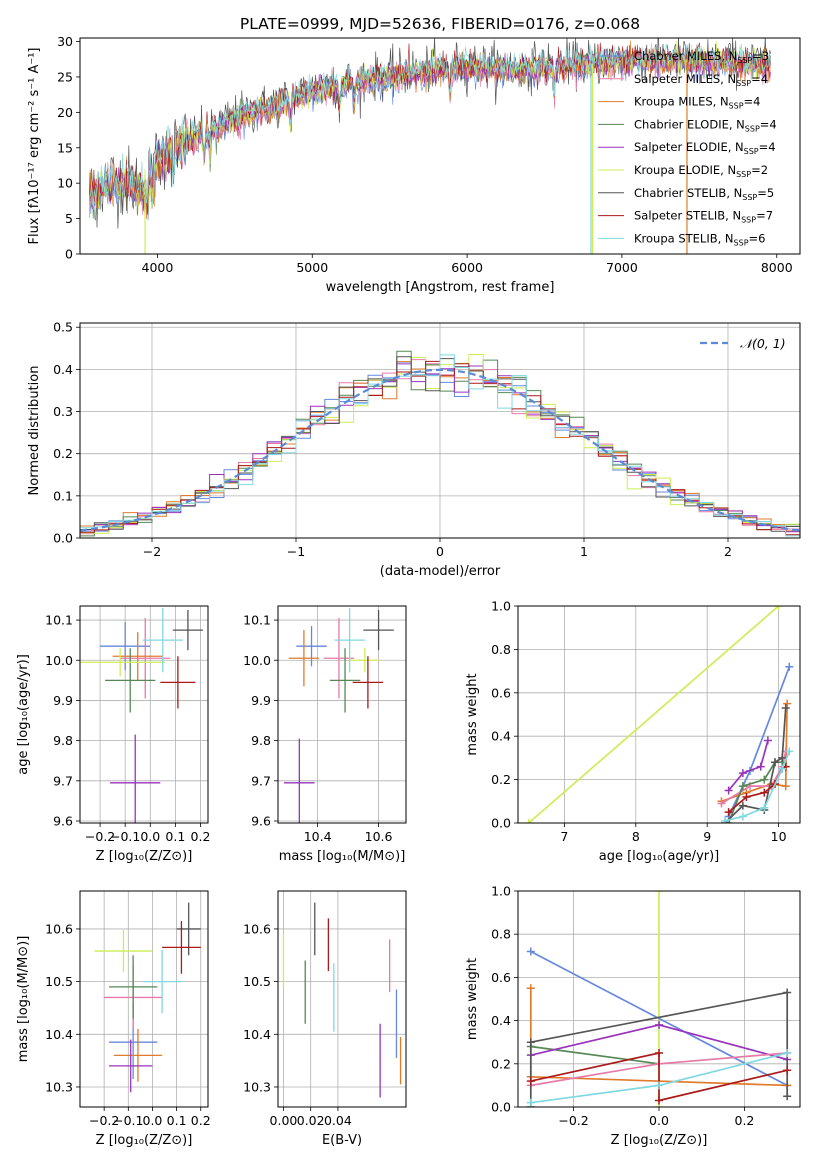 The image size is (819, 1170). Describe the element at coordinates (430, 126) in the screenshot. I see `spectrum-line` at that location.